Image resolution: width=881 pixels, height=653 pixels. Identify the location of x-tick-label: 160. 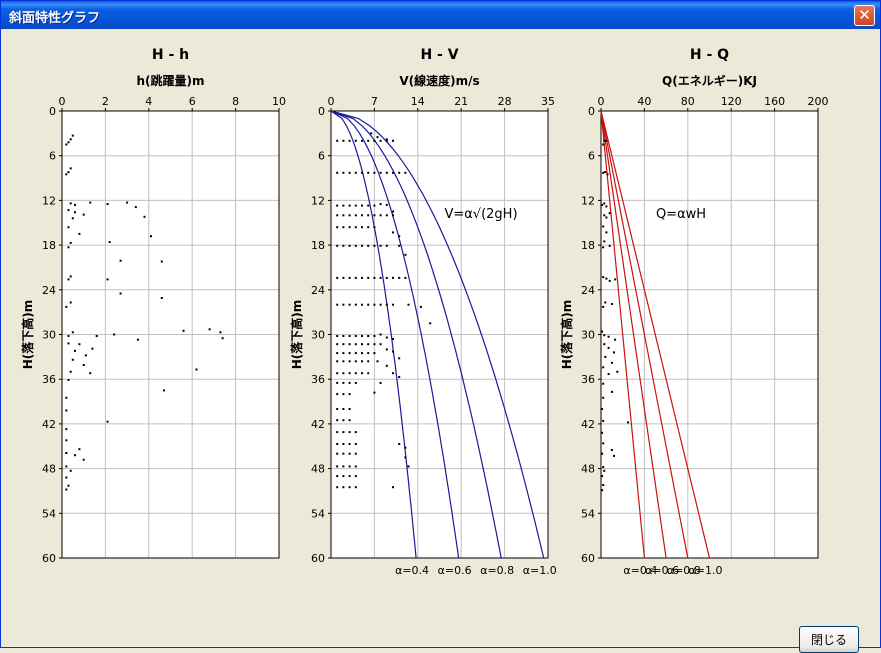
(774, 101).